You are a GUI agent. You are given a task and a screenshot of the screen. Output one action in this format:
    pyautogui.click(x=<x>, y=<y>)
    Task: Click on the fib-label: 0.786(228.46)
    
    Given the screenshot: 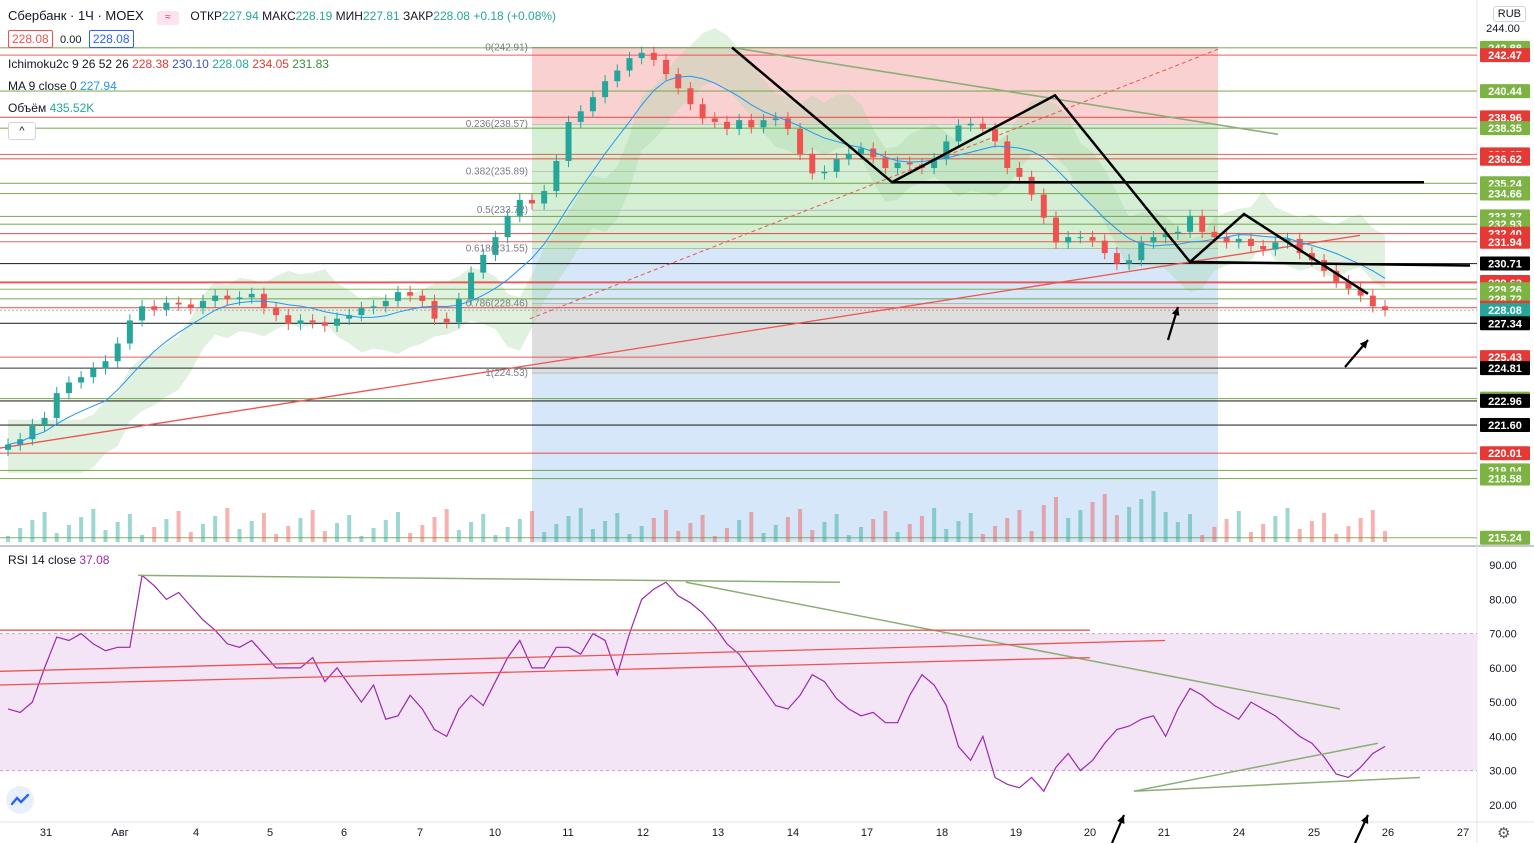 What is the action you would take?
    pyautogui.click(x=497, y=303)
    